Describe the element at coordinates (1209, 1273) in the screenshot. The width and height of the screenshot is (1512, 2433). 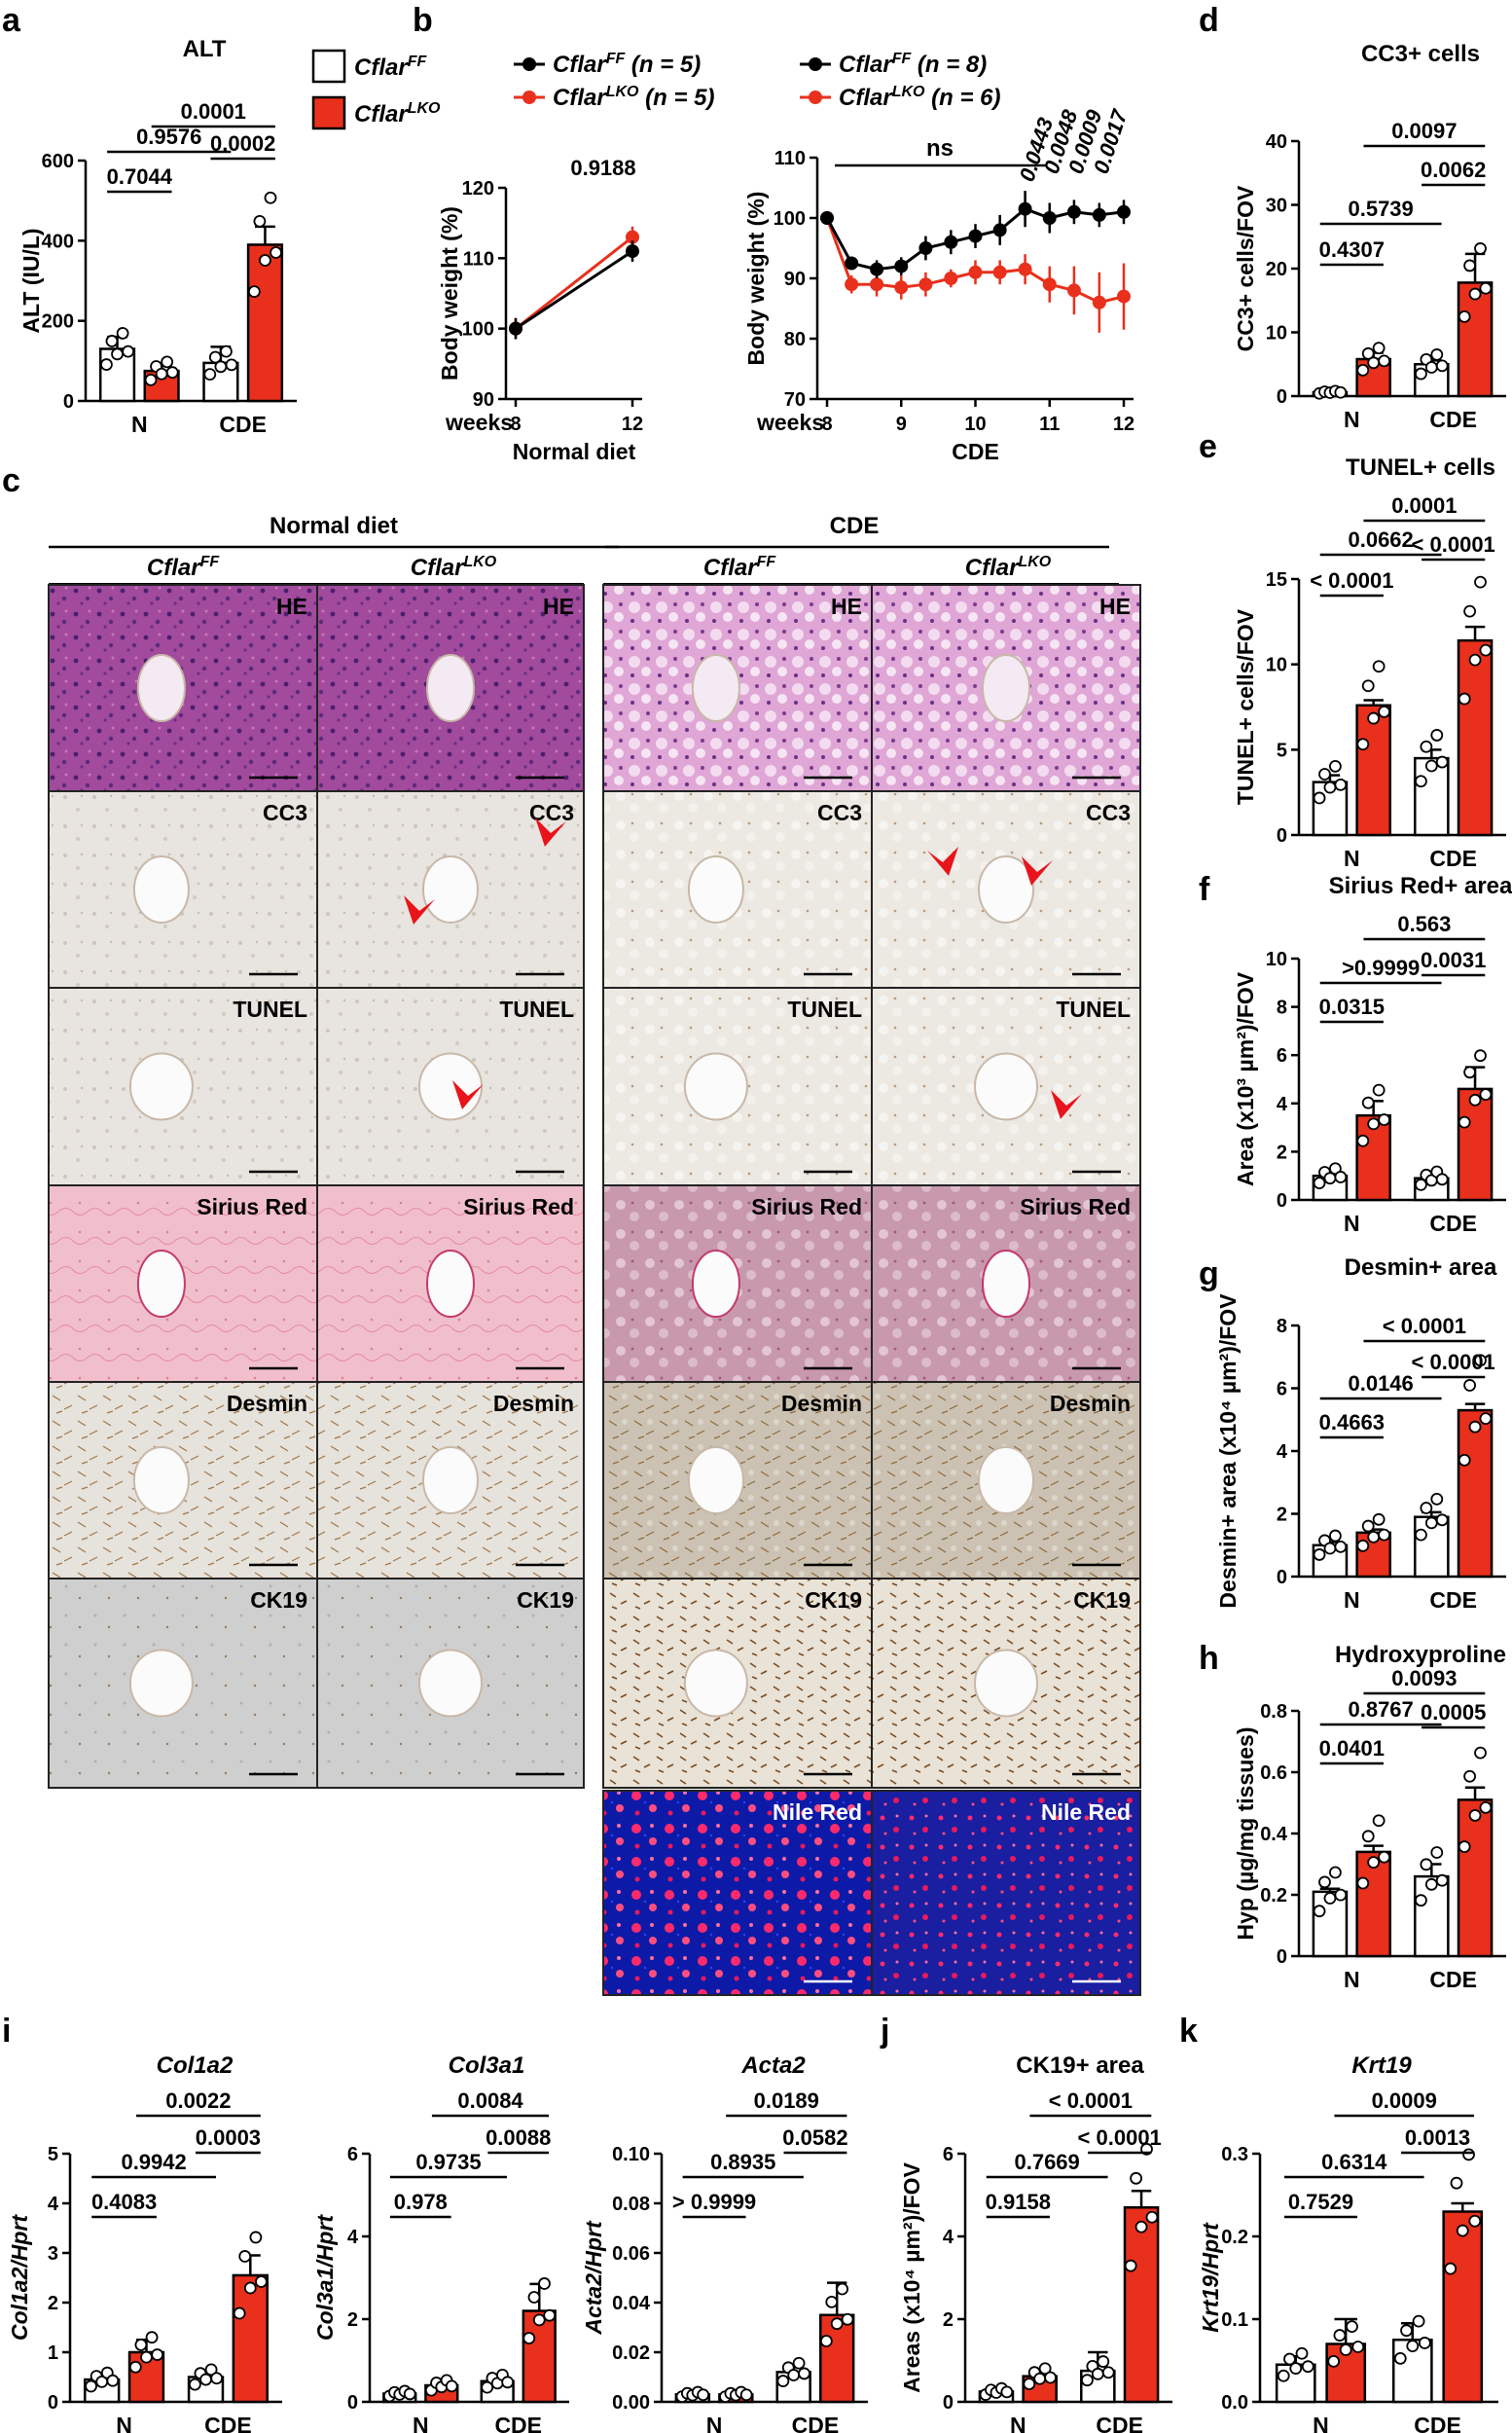
I see `panel-letter-g: g` at that location.